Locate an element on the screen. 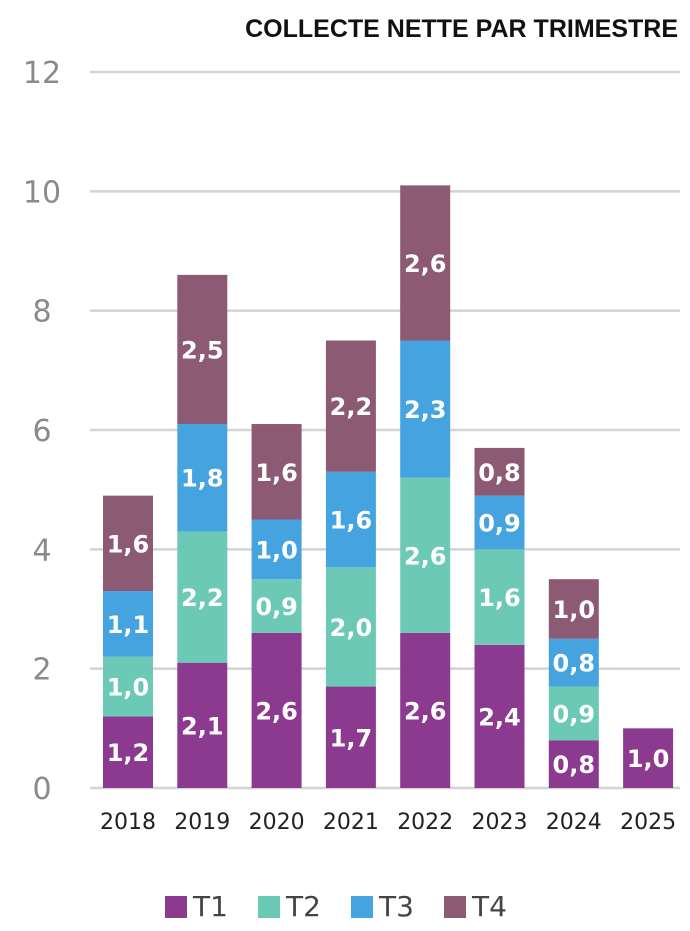 The height and width of the screenshot is (931, 690). data-label-2019-t3: 1,8 is located at coordinates (202, 479).